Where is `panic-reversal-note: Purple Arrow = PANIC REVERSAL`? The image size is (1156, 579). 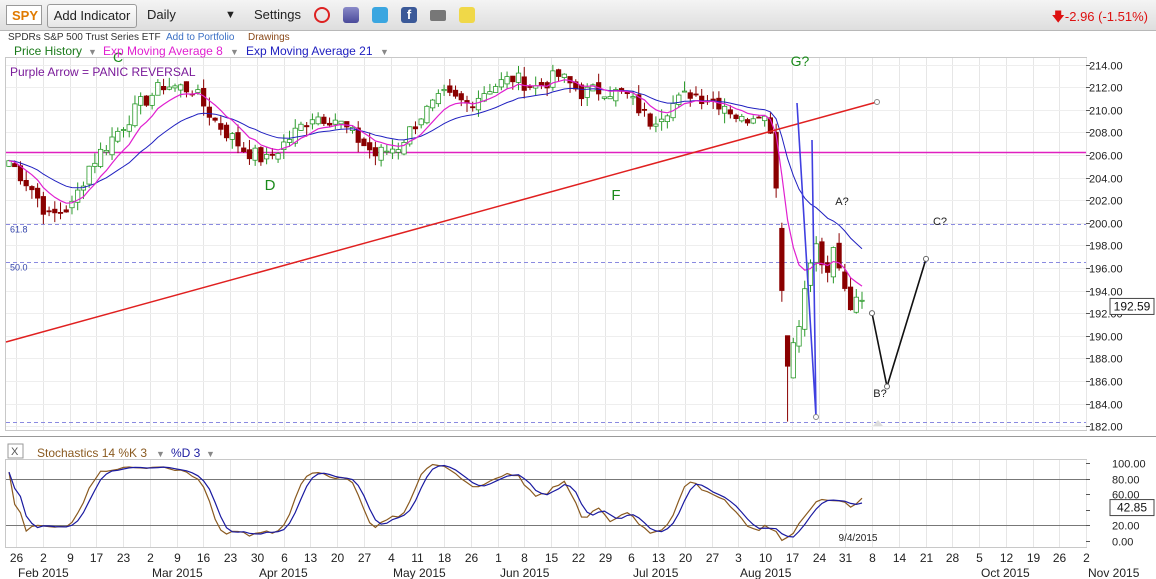 panic-reversal-note: Purple Arrow = PANIC REVERSAL is located at coordinates (103, 72).